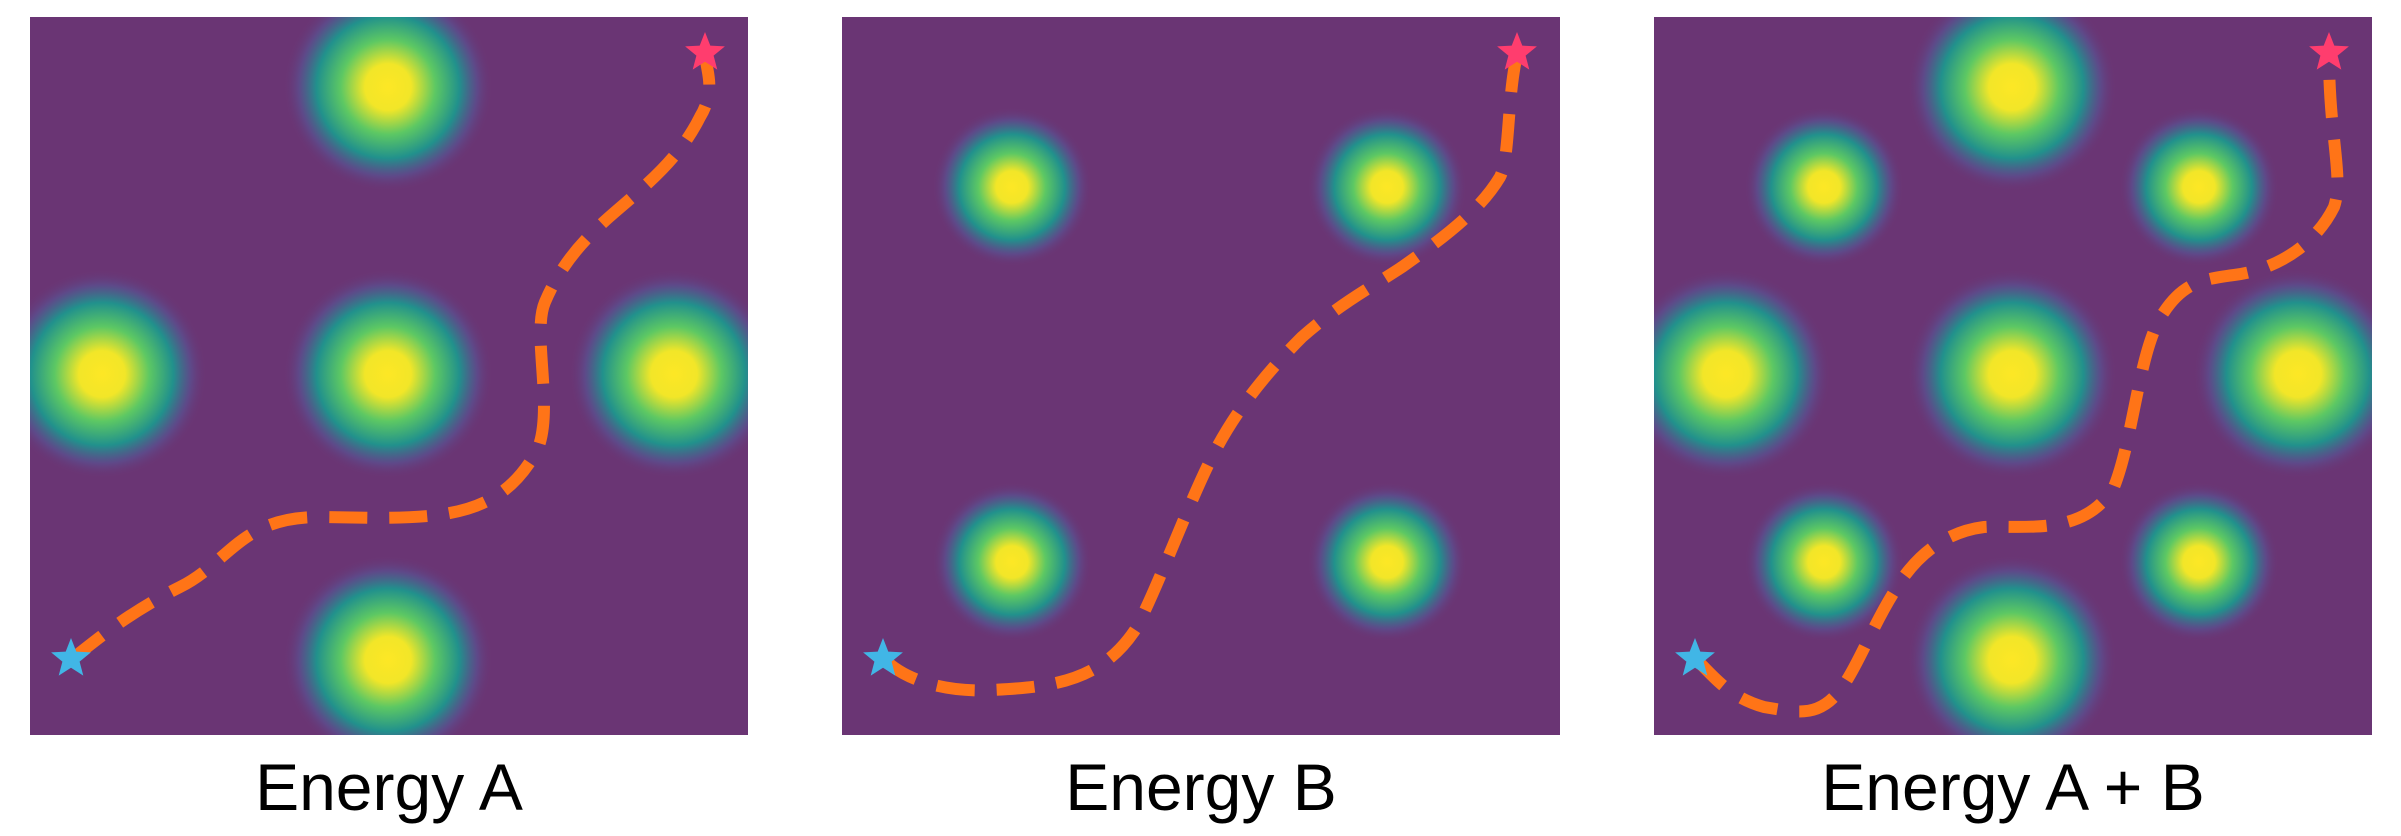  Describe the element at coordinates (1201, 787) in the screenshot. I see `energy-b-caption: Energy B` at that location.